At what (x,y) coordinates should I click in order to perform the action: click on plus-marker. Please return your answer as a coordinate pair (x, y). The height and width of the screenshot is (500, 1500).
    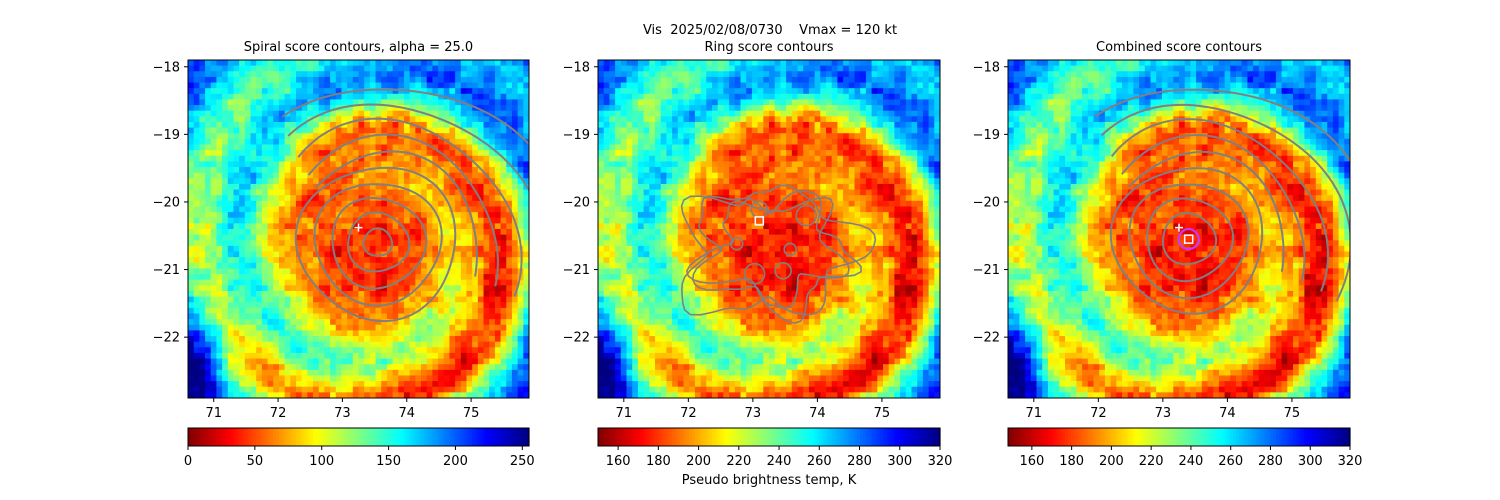
    Looking at the image, I should click on (1179, 227).